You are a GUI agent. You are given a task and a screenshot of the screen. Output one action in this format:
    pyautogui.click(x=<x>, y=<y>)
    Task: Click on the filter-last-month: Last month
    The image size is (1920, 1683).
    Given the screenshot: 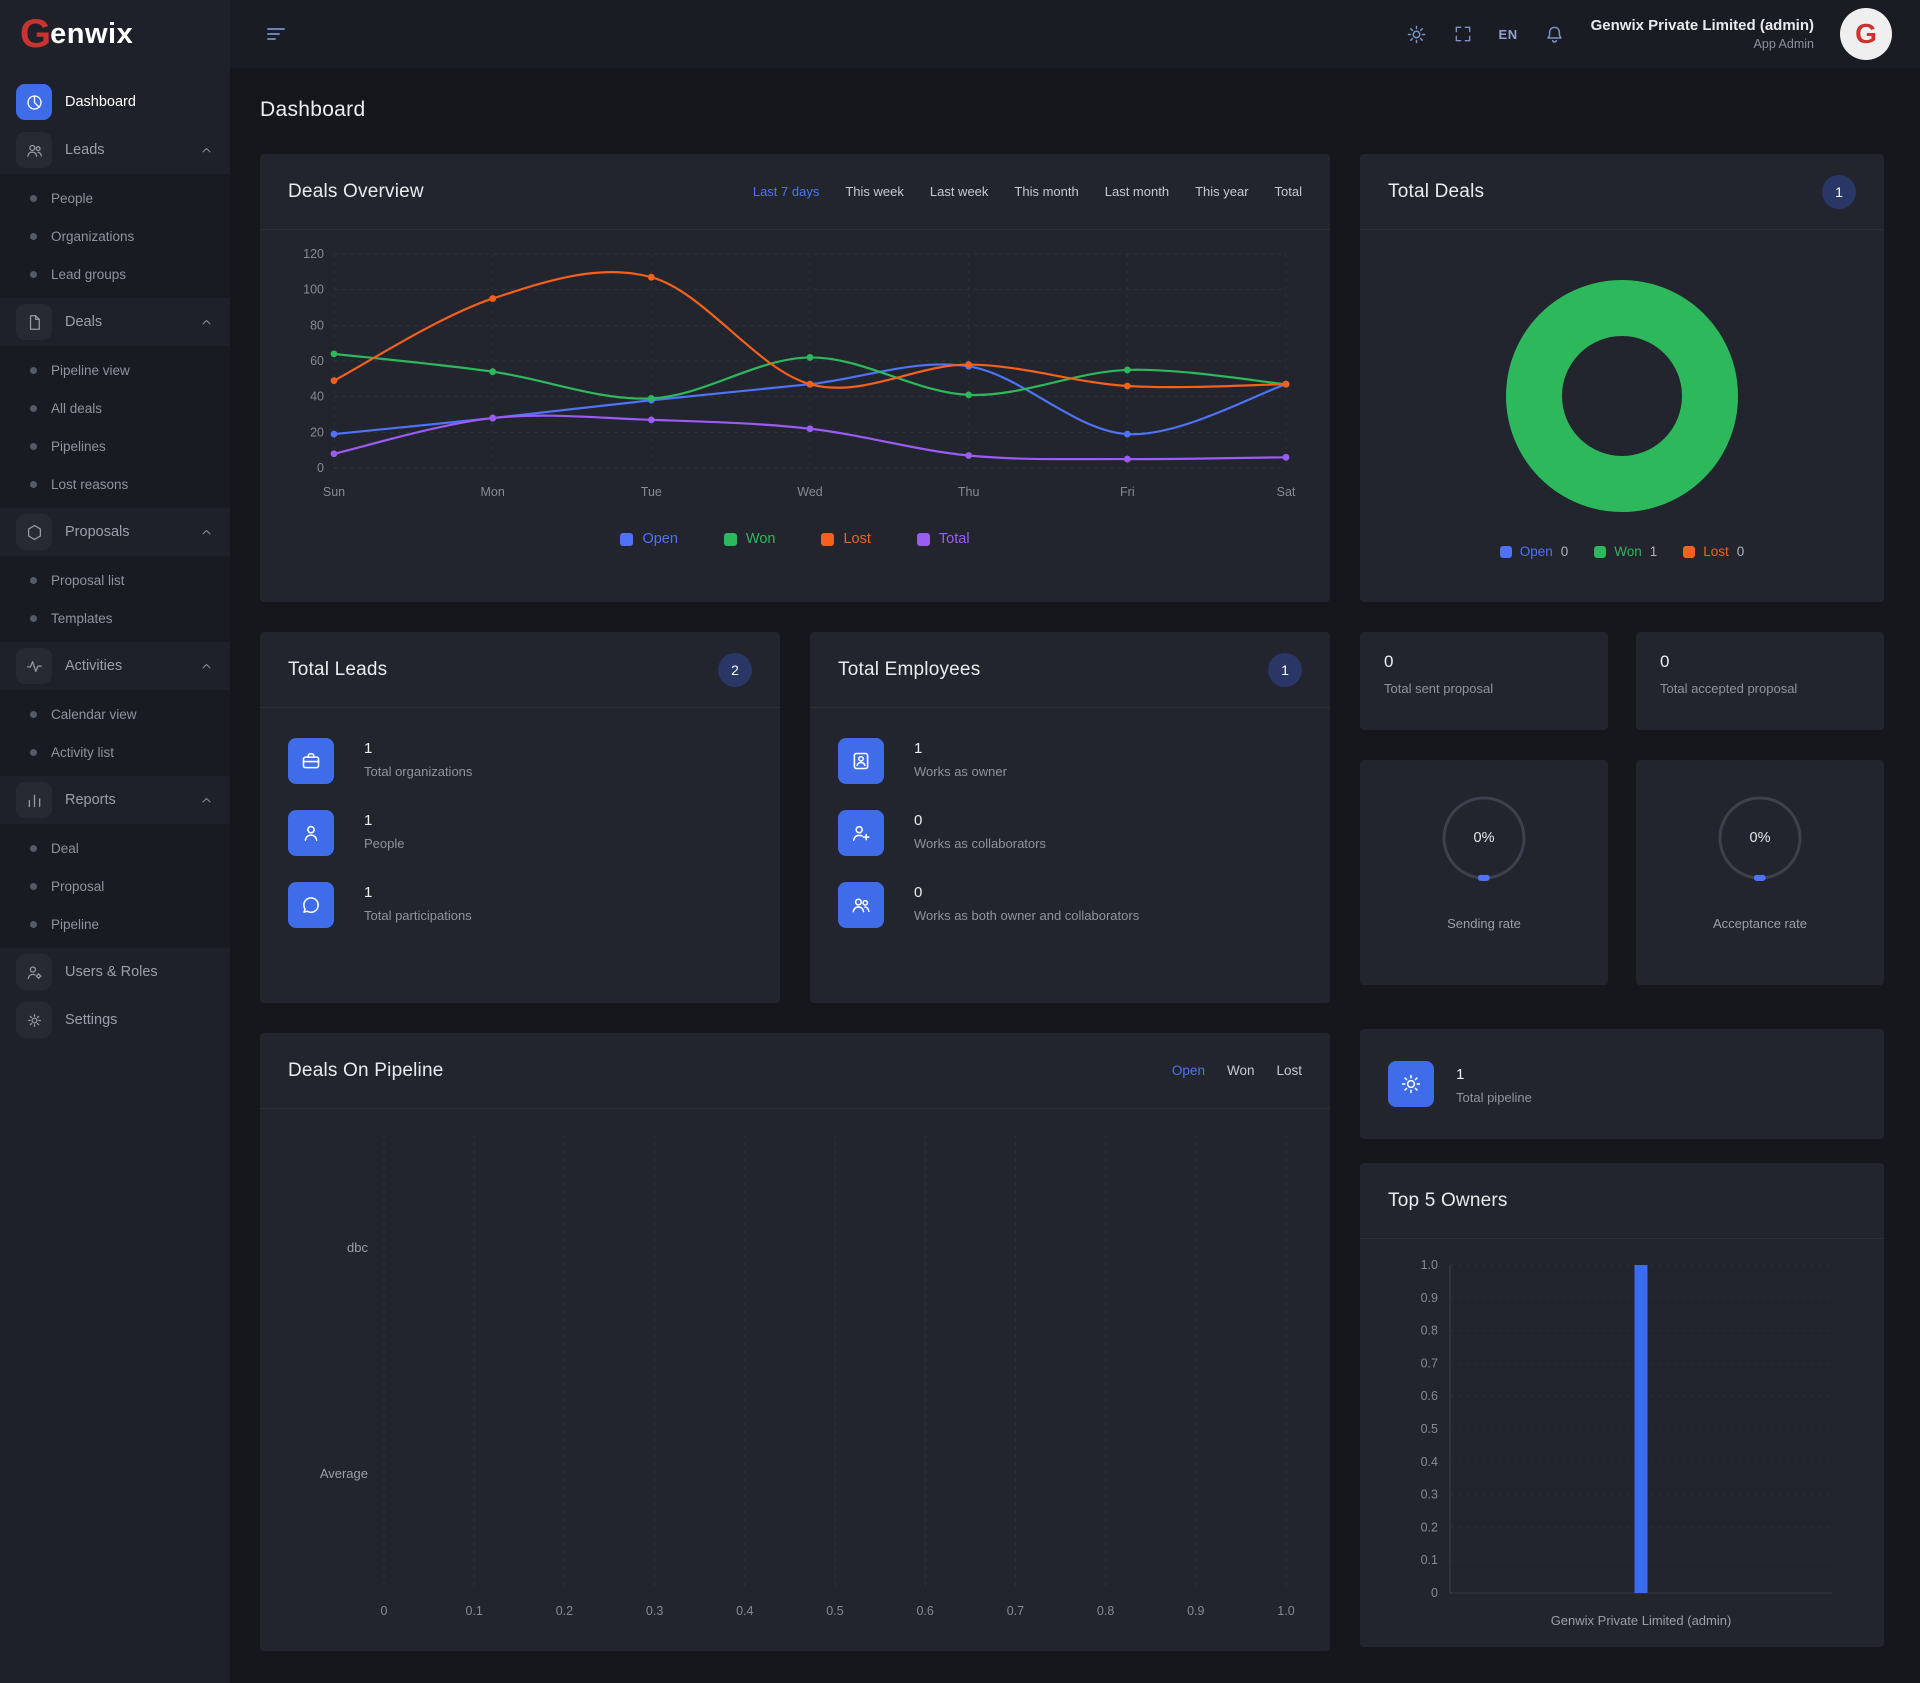 What is the action you would take?
    pyautogui.click(x=1137, y=191)
    